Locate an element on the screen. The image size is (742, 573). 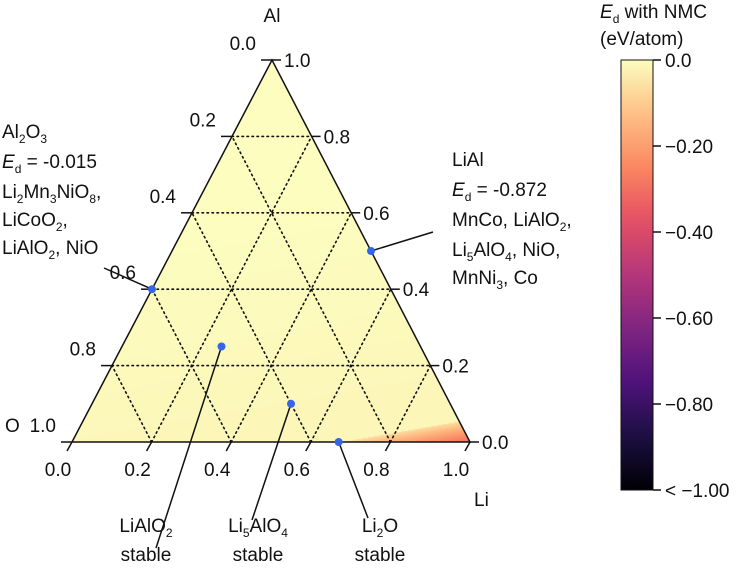
bottom-tick-label: 0.8 is located at coordinates (376, 470).